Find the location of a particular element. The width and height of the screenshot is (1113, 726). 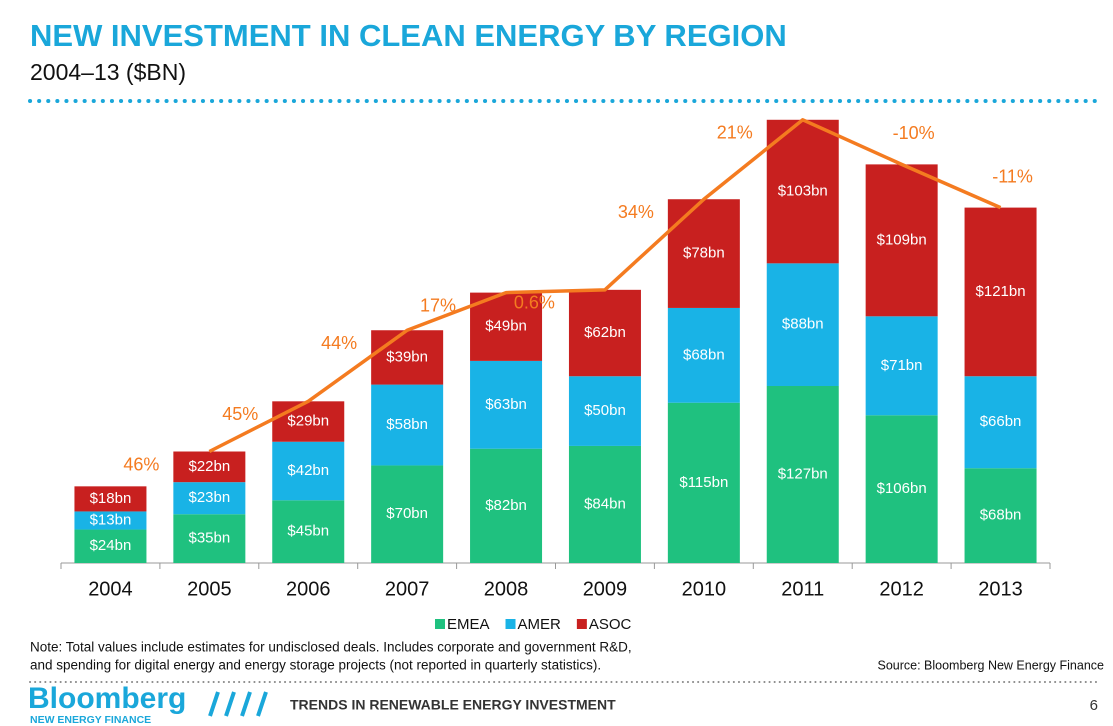

growth-label: 46% is located at coordinates (141, 464).